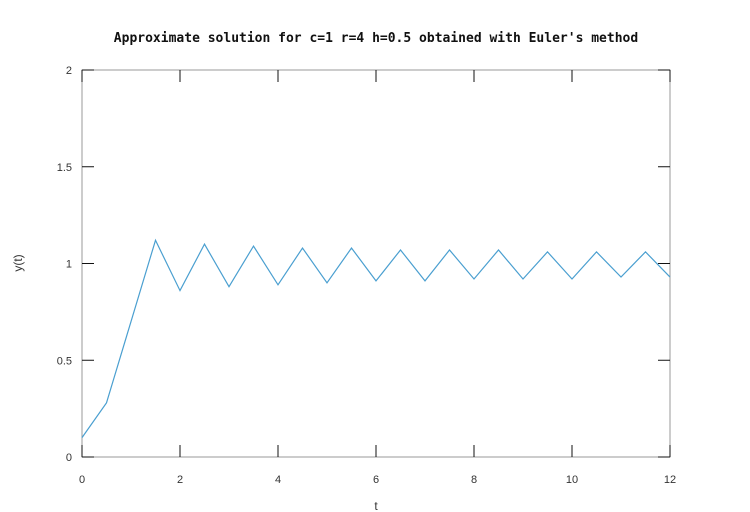 This screenshot has height=512, width=750. Describe the element at coordinates (180, 480) in the screenshot. I see `x-tick-label: 2` at that location.